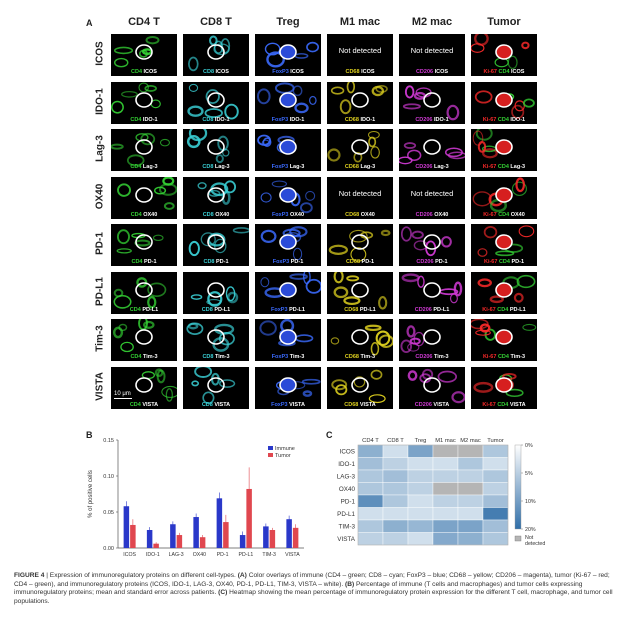 The height and width of the screenshot is (620, 624). I want to click on micrograph-label: CD8 ICOS, so click(216, 72).